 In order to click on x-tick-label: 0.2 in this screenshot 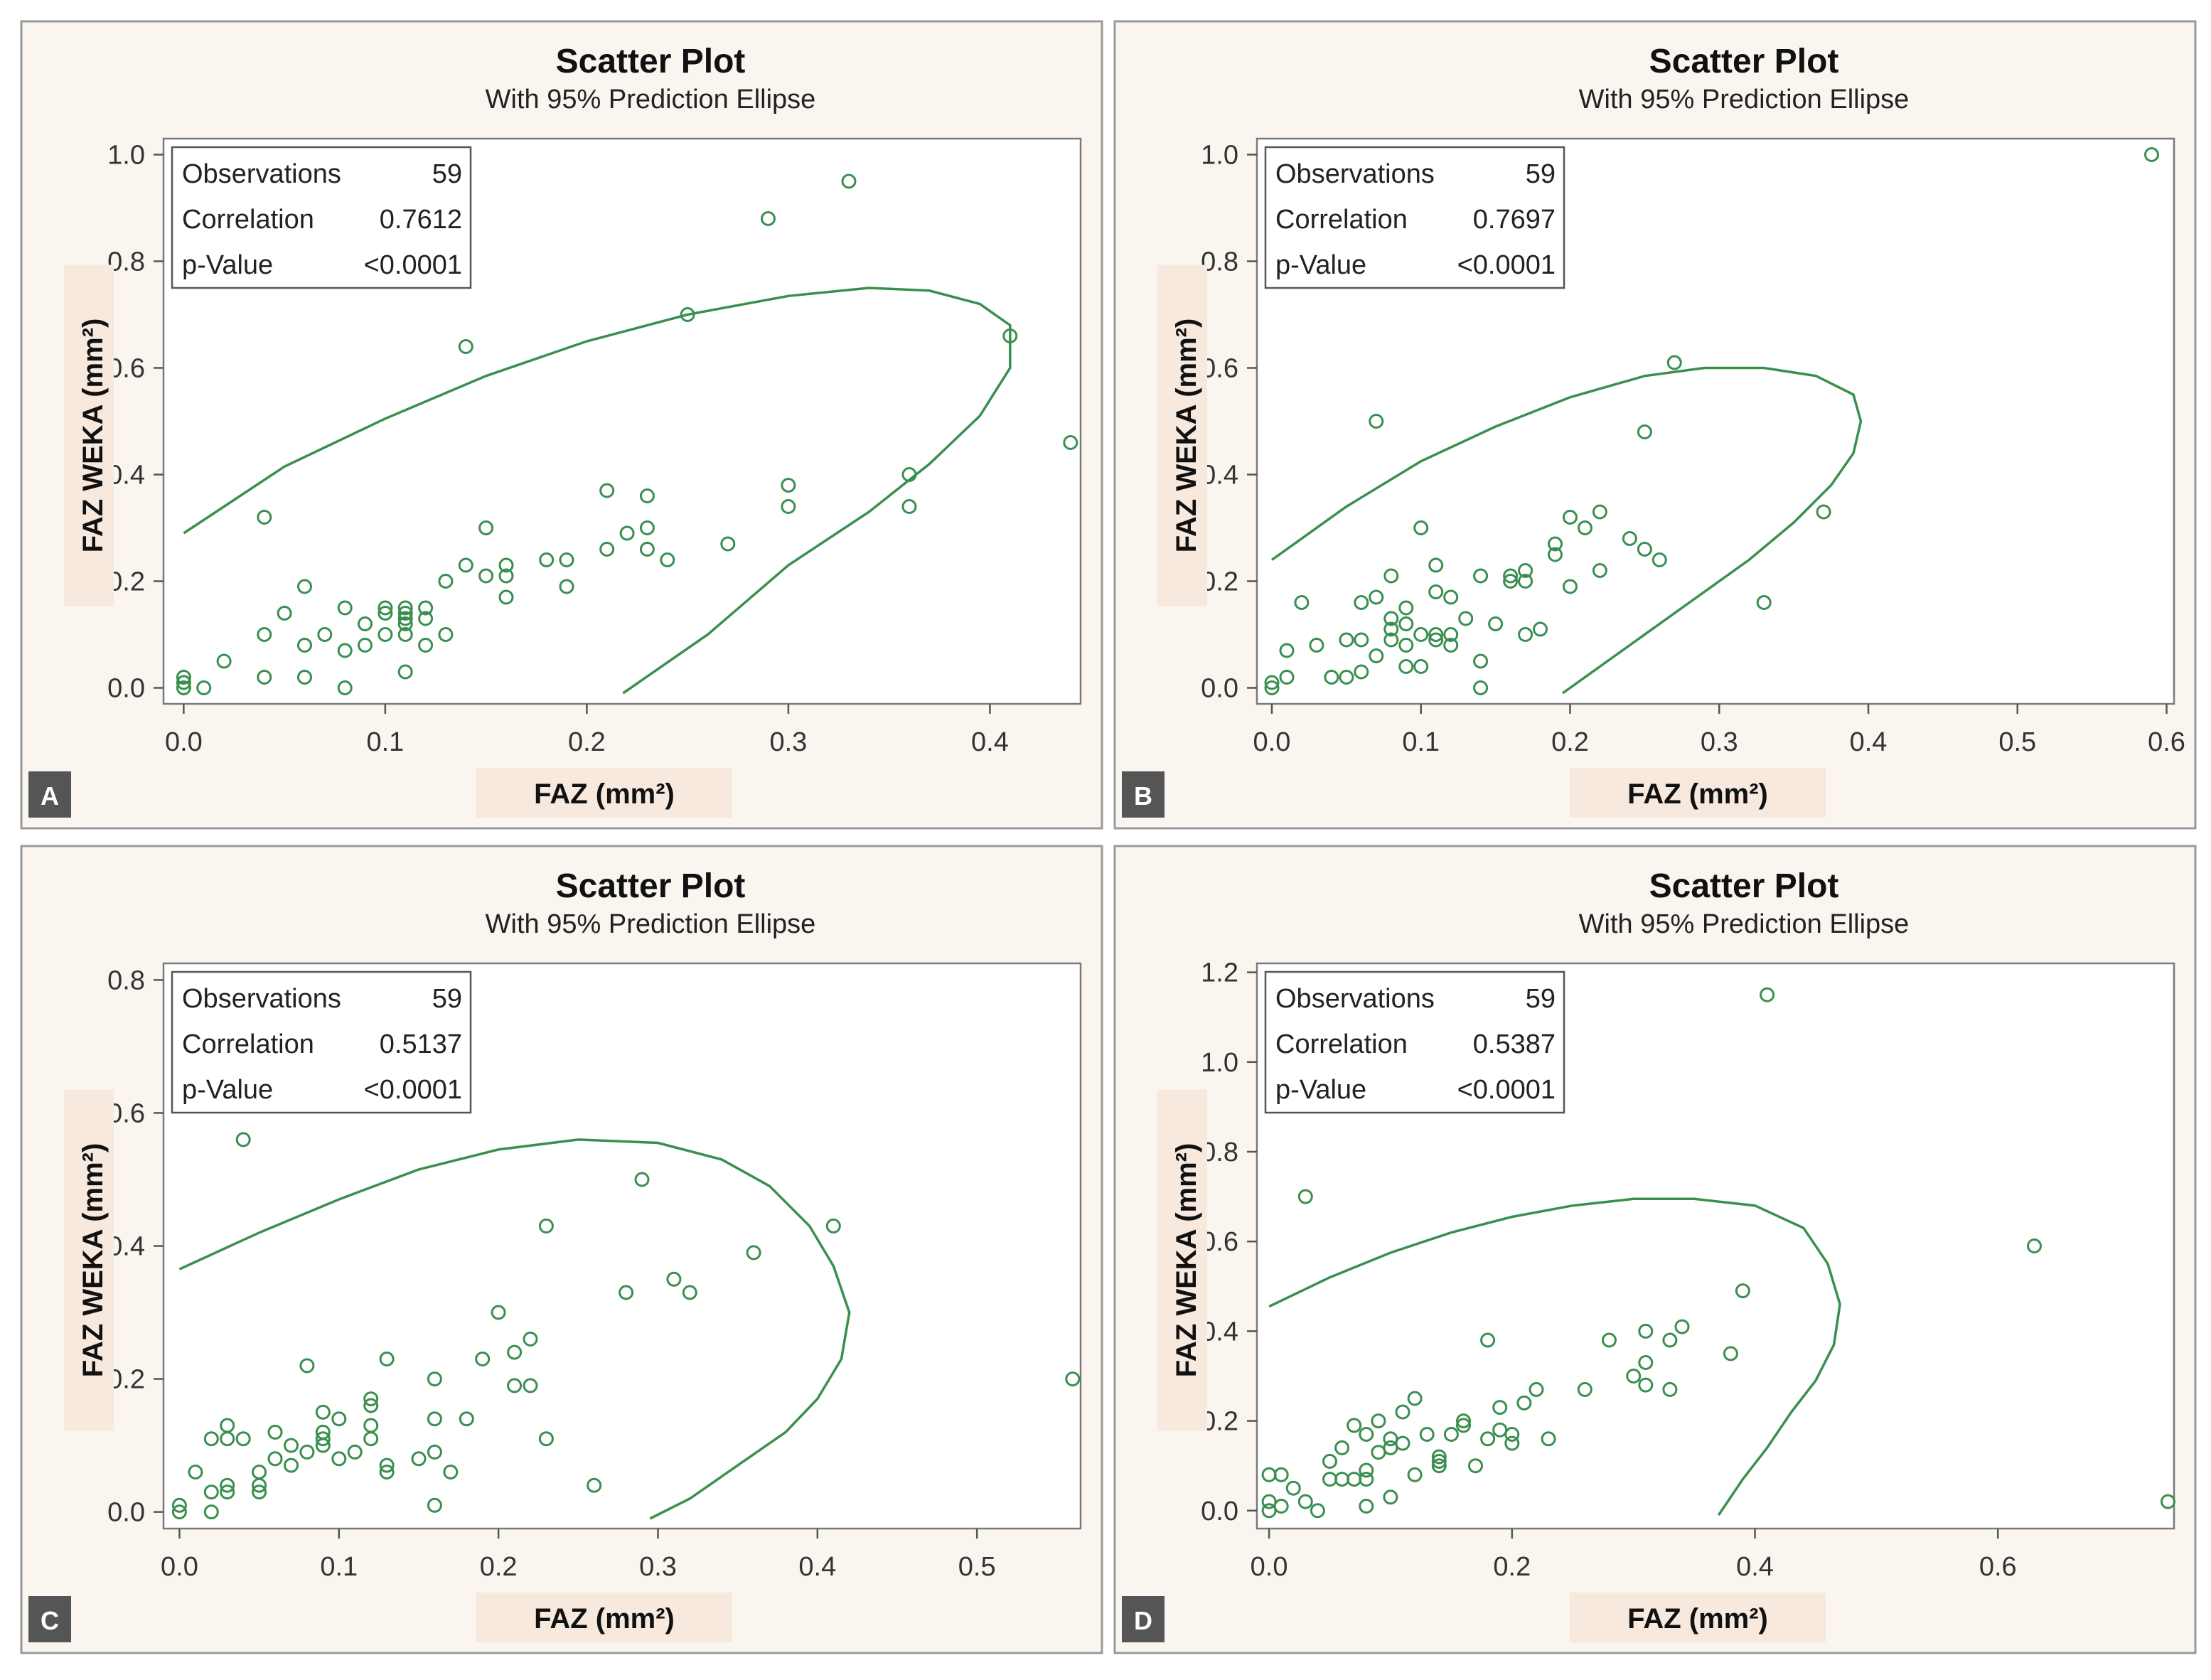, I will do `click(1512, 1567)`.